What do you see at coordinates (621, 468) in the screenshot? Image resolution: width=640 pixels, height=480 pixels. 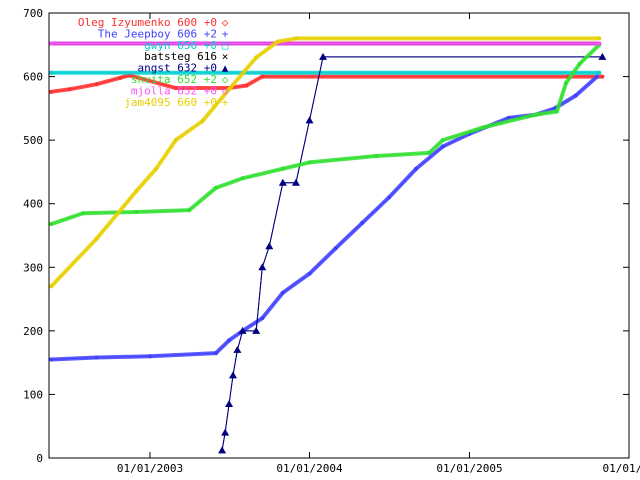 I see `x-tick-label: 01/01/20` at bounding box center [621, 468].